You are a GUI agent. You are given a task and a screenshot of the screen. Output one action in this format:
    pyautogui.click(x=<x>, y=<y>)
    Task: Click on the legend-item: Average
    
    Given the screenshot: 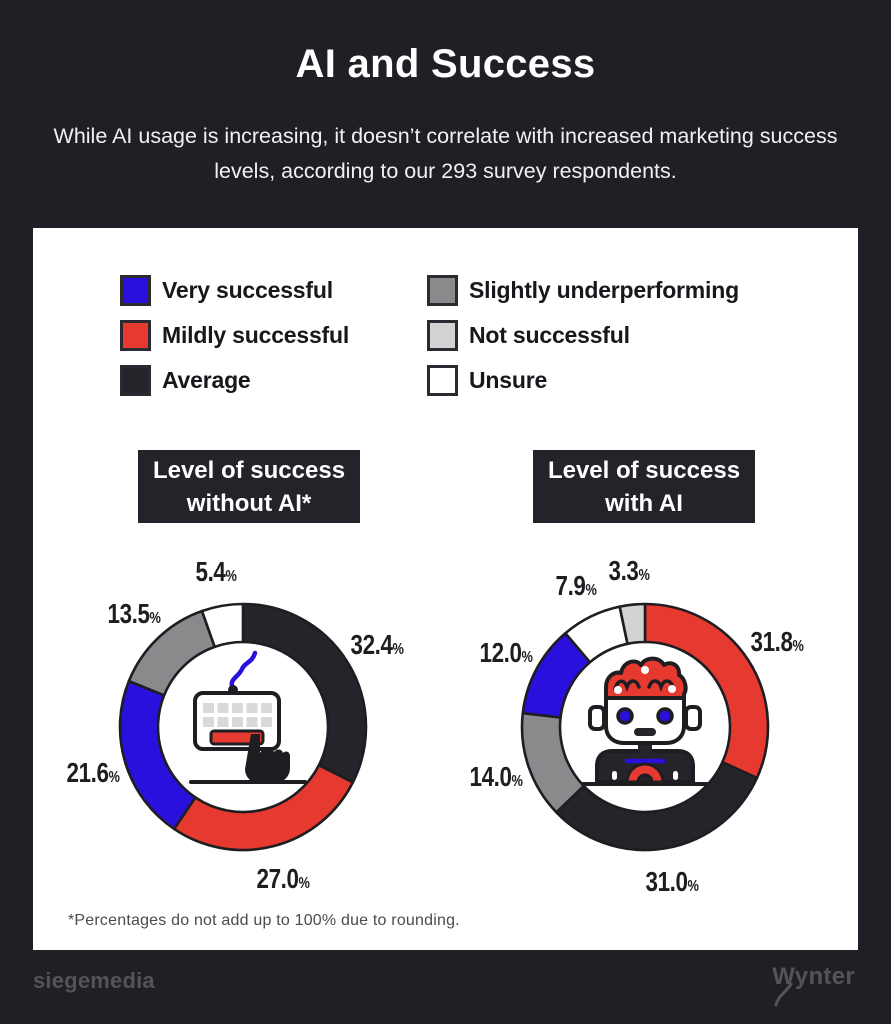 What is the action you would take?
    pyautogui.click(x=185, y=380)
    